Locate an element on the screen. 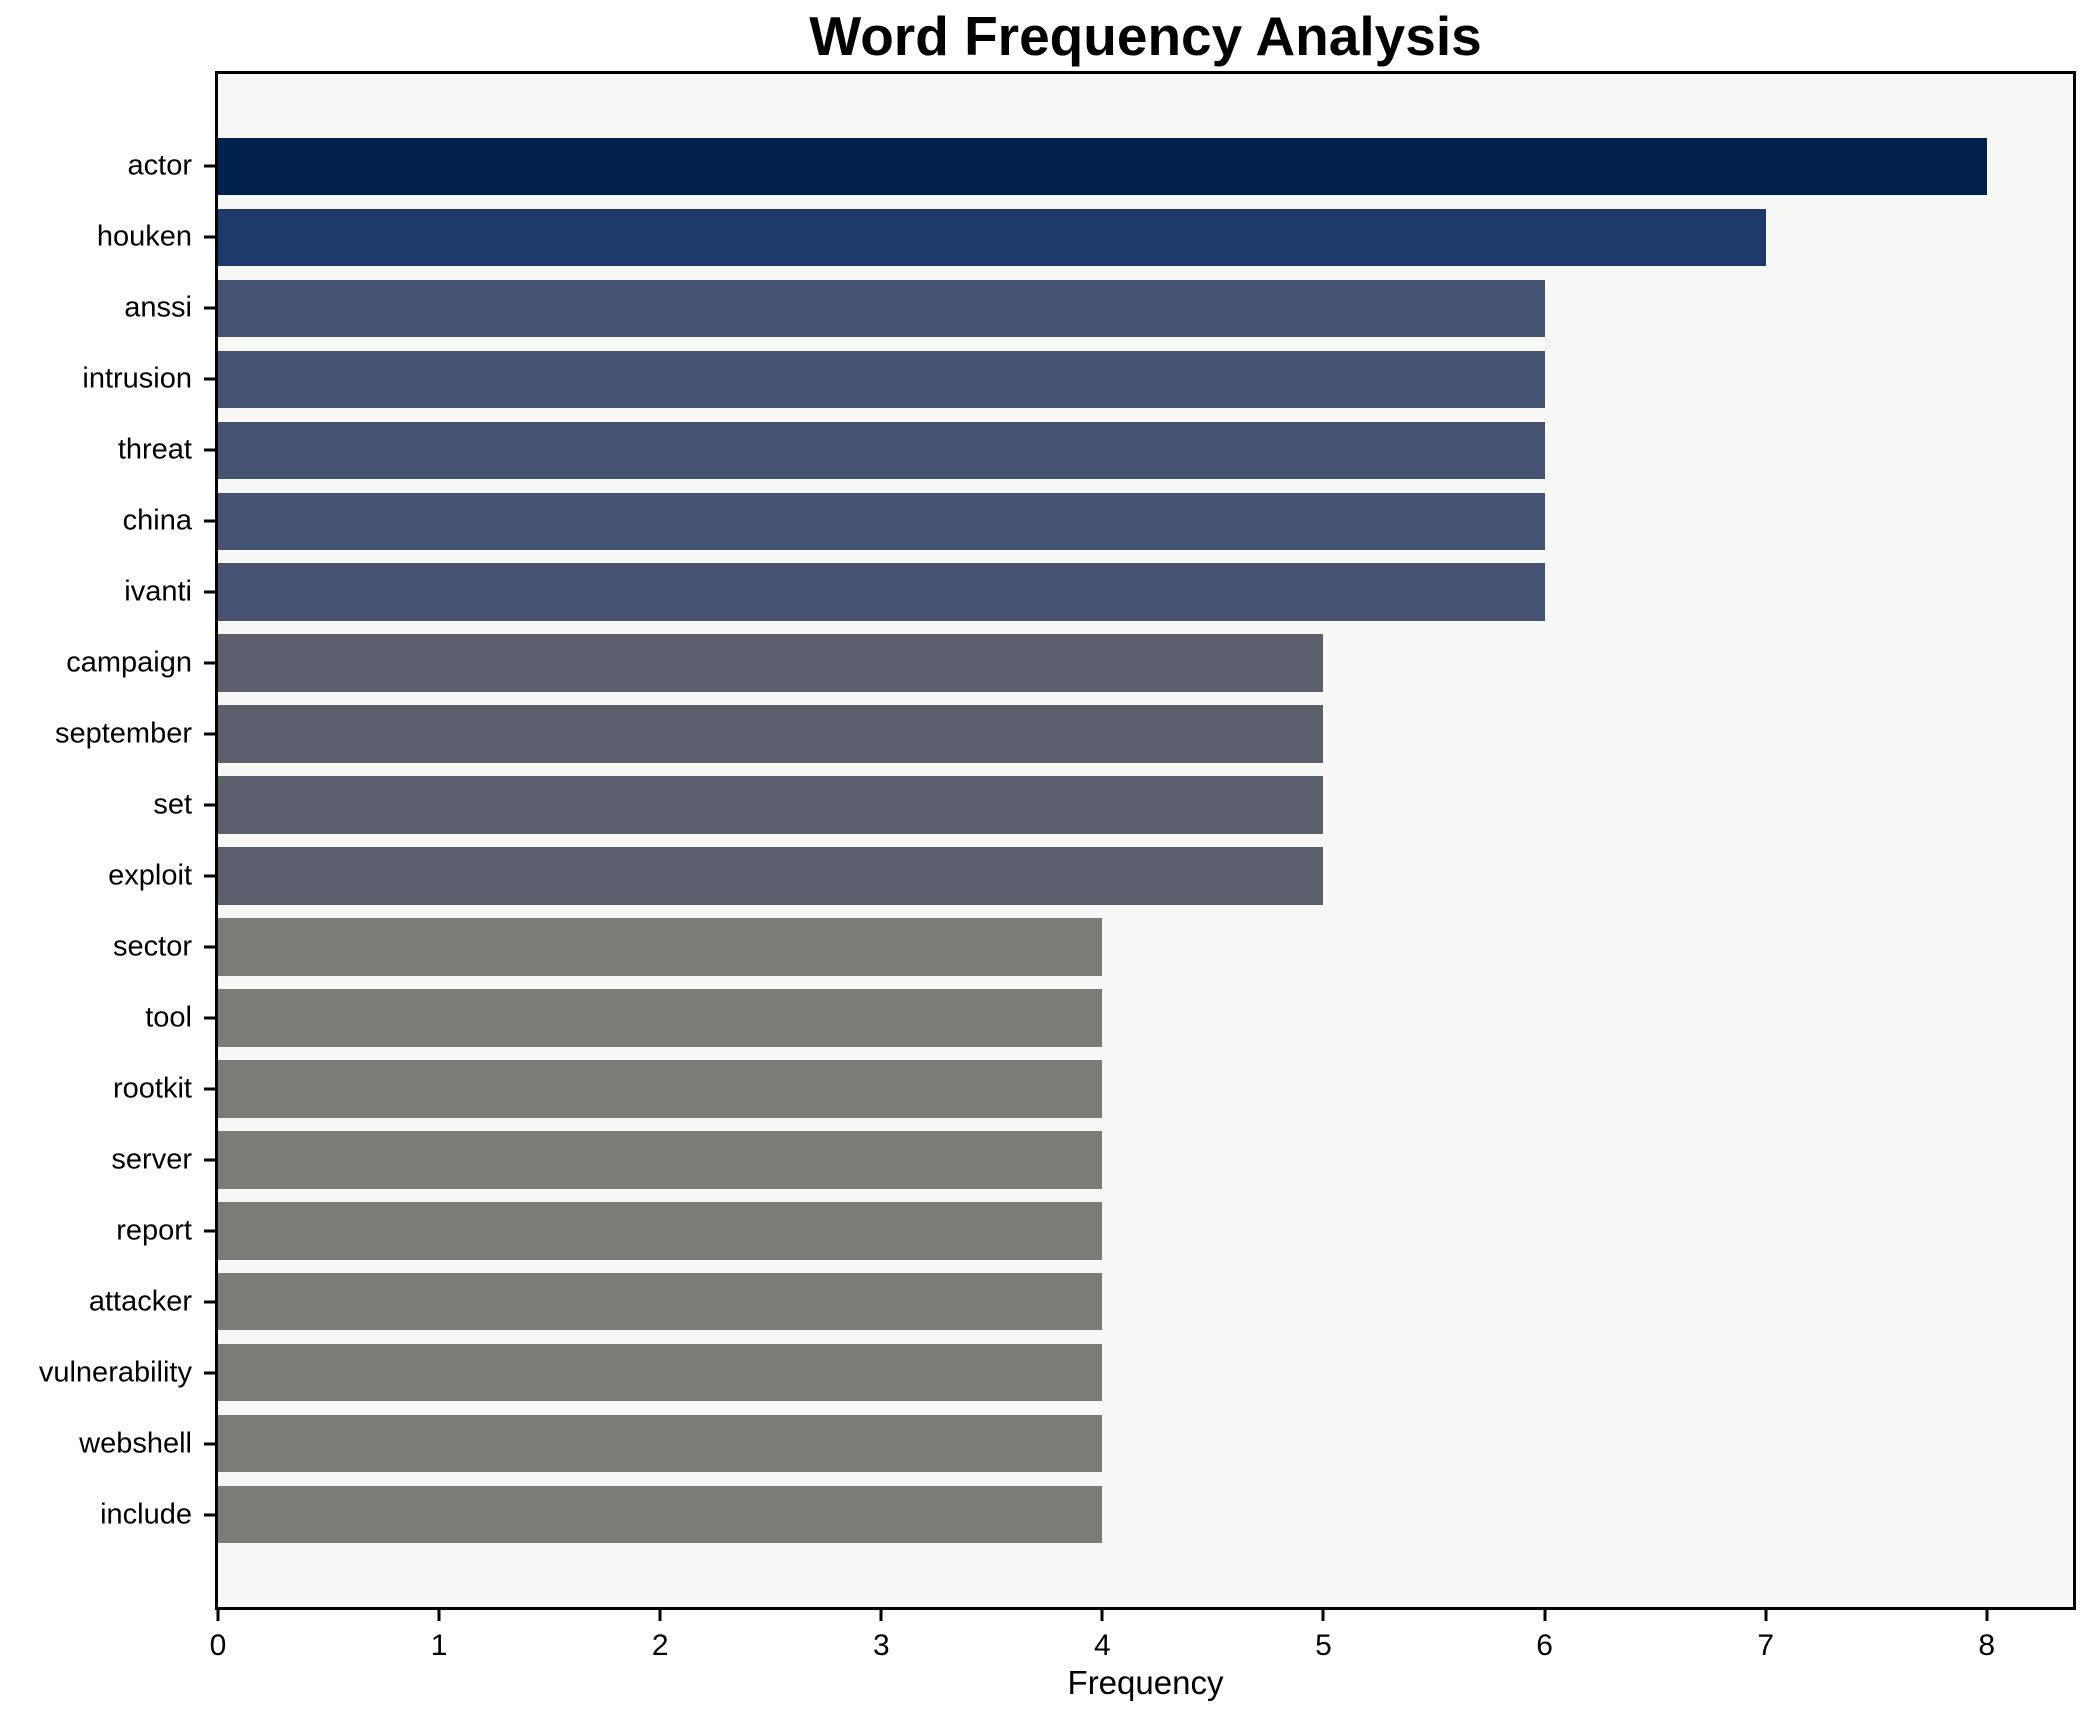 This screenshot has width=2095, height=1722. y-tick-label: september is located at coordinates (123, 733).